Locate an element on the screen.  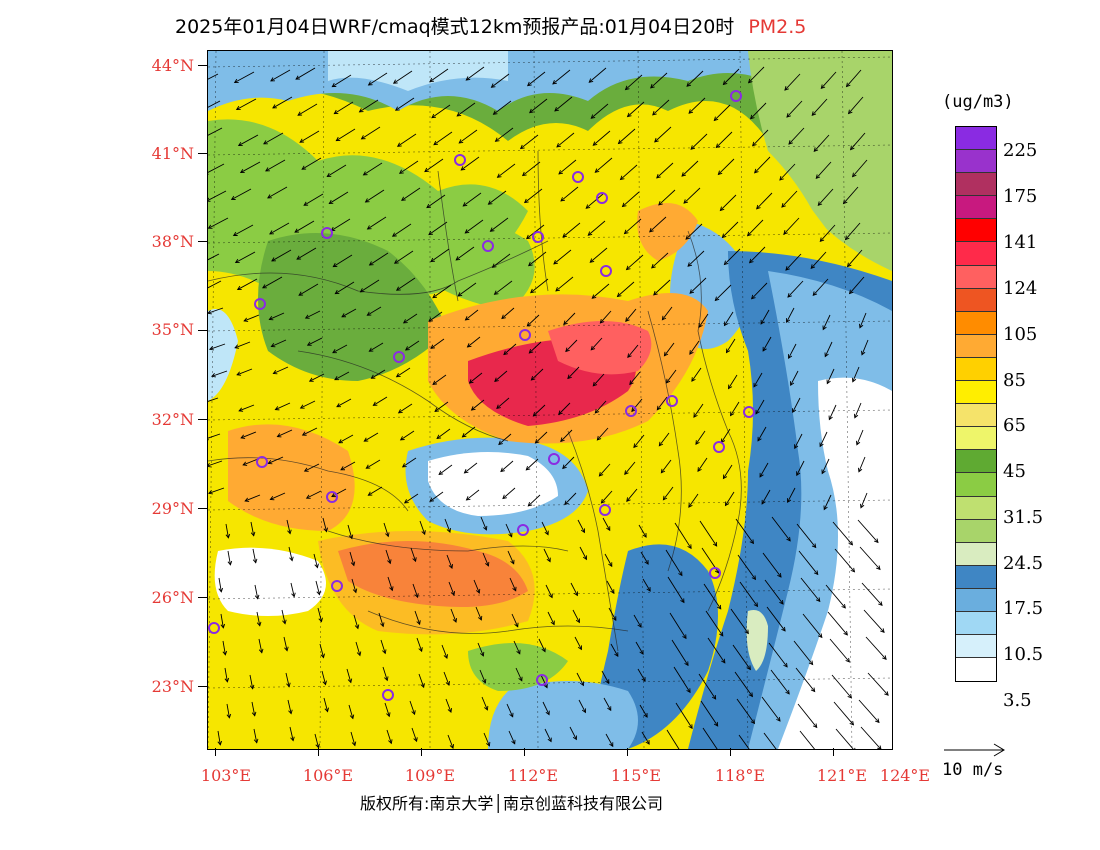
lon-label-118: 118°E is located at coordinates (740, 775).